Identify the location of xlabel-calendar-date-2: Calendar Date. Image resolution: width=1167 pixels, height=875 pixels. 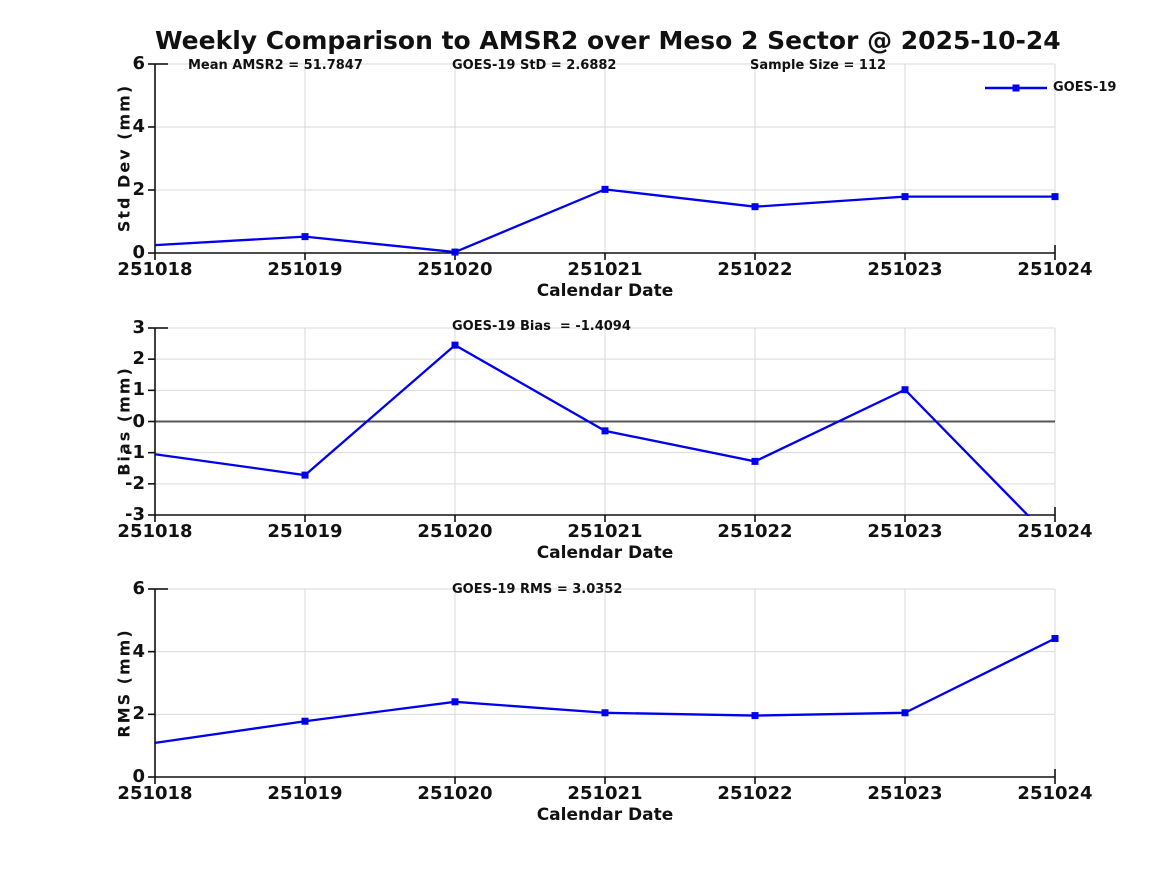
(605, 553).